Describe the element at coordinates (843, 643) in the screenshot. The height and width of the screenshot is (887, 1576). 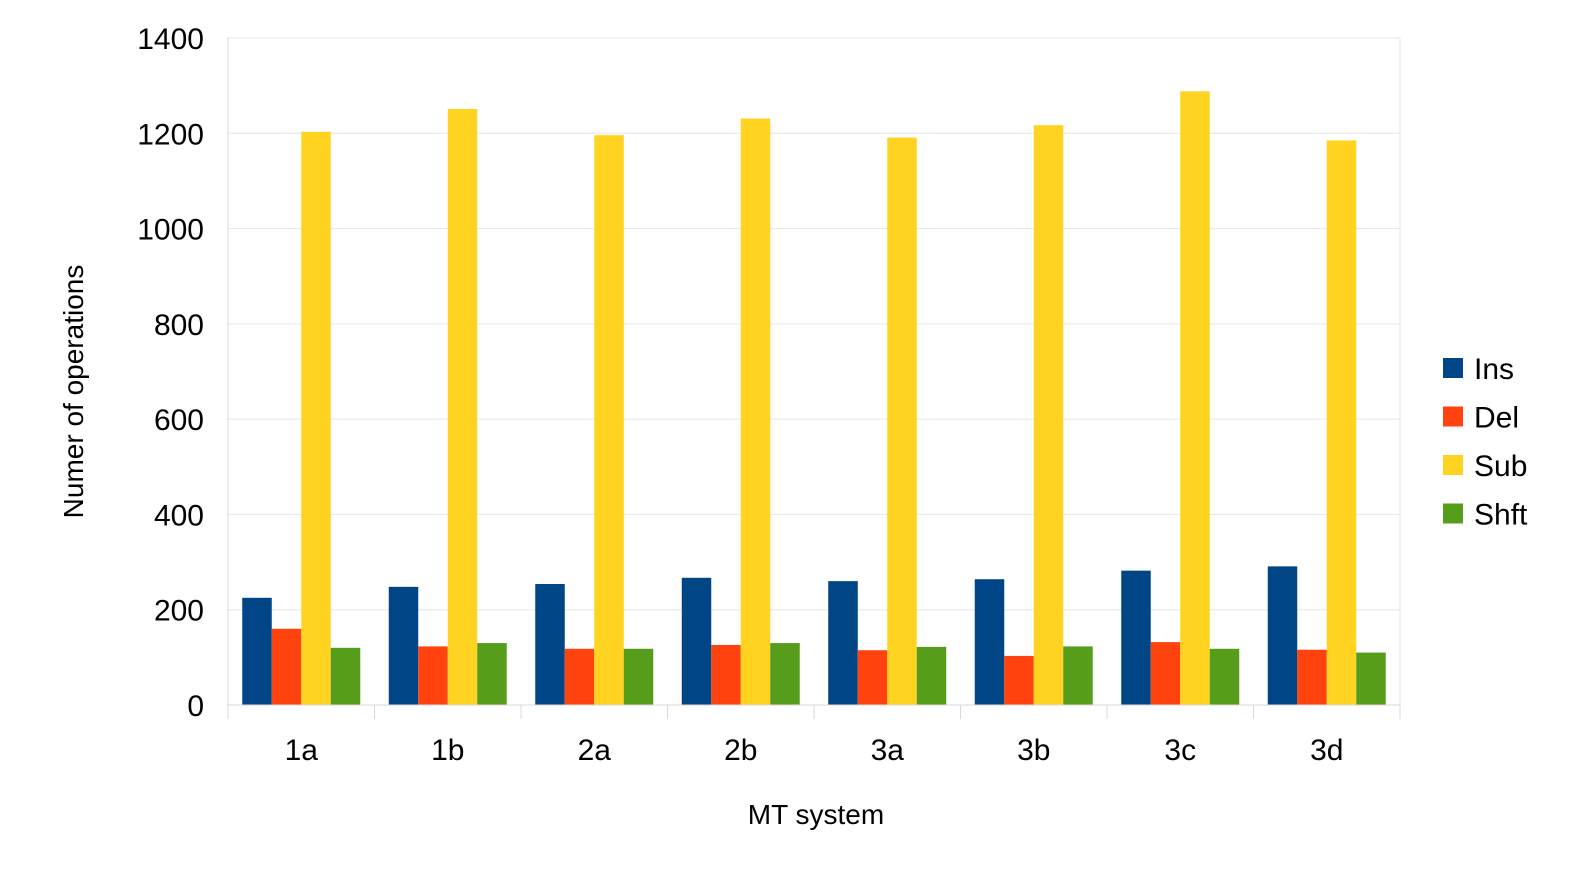
I see `bar-ins-3a` at that location.